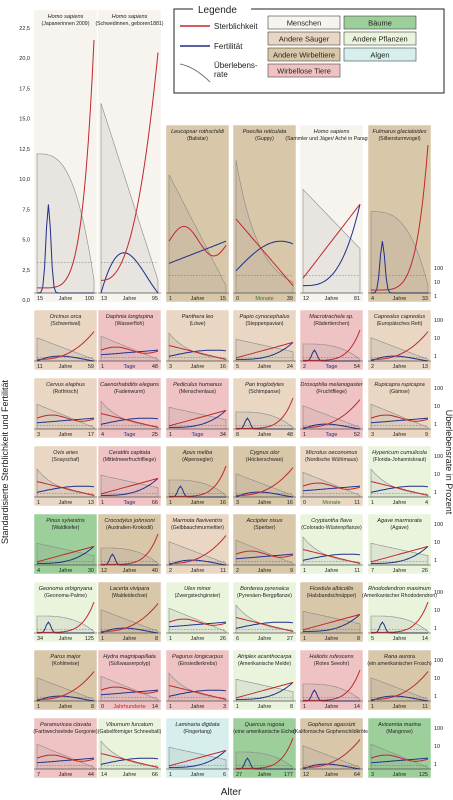  I want to click on x-unit-label: Tage, so click(130, 367).